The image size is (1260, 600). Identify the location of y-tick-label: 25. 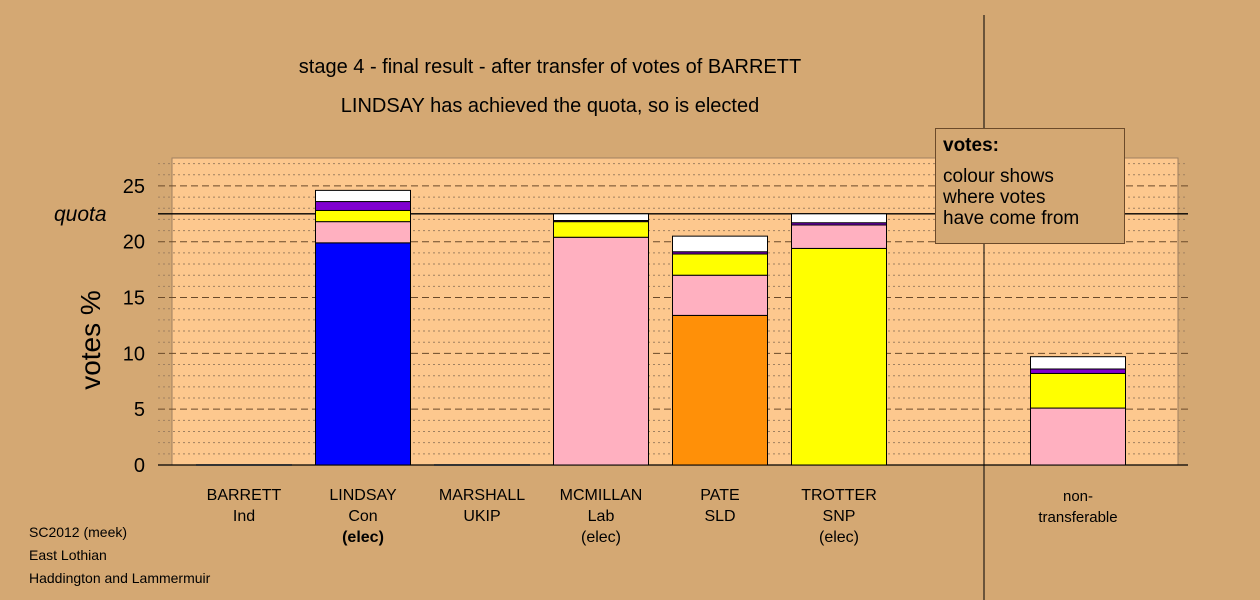
(134, 187).